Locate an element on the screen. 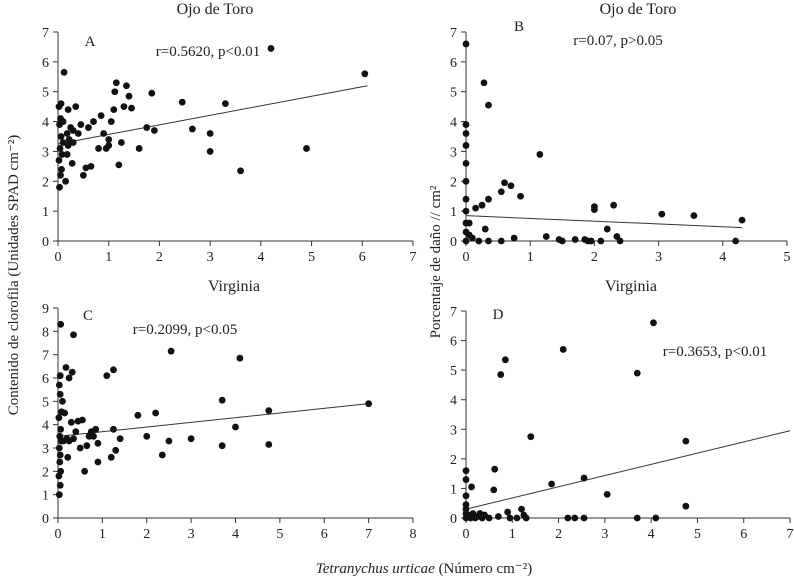 The image size is (794, 578). panel-c-x-tick-label: 2 is located at coordinates (146, 534).